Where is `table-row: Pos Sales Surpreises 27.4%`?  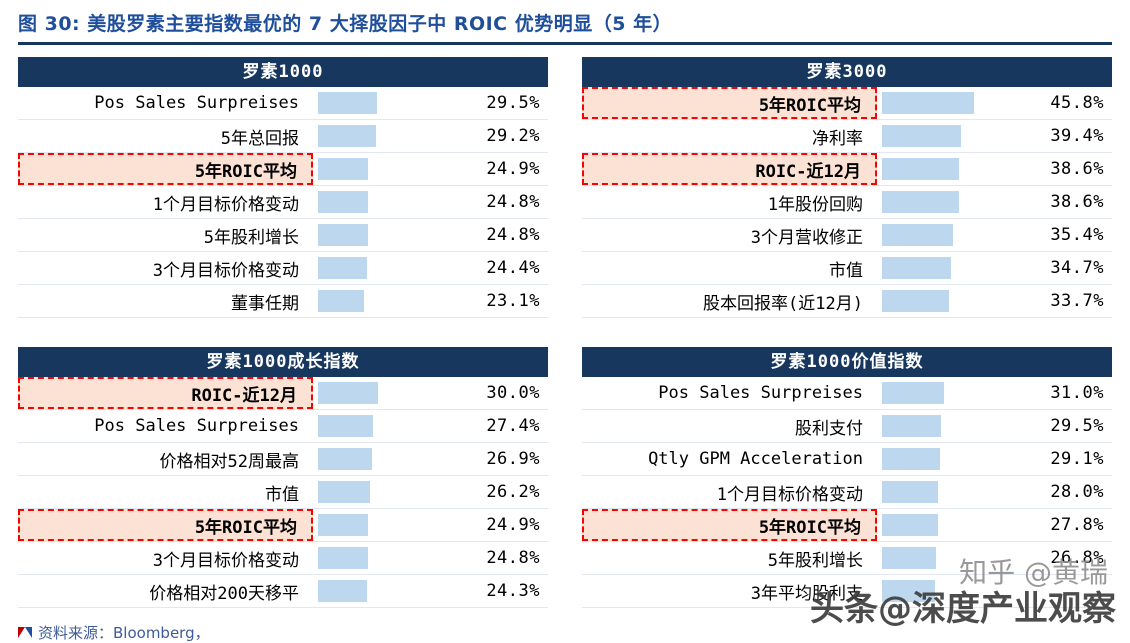
table-row: Pos Sales Surpreises 27.4% is located at coordinates (283, 426).